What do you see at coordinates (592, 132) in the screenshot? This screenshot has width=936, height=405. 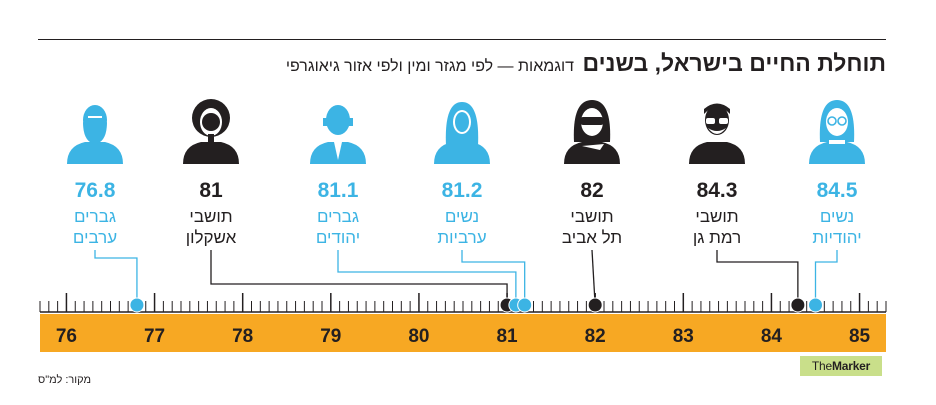 I see `sunglasses-woman-icon` at bounding box center [592, 132].